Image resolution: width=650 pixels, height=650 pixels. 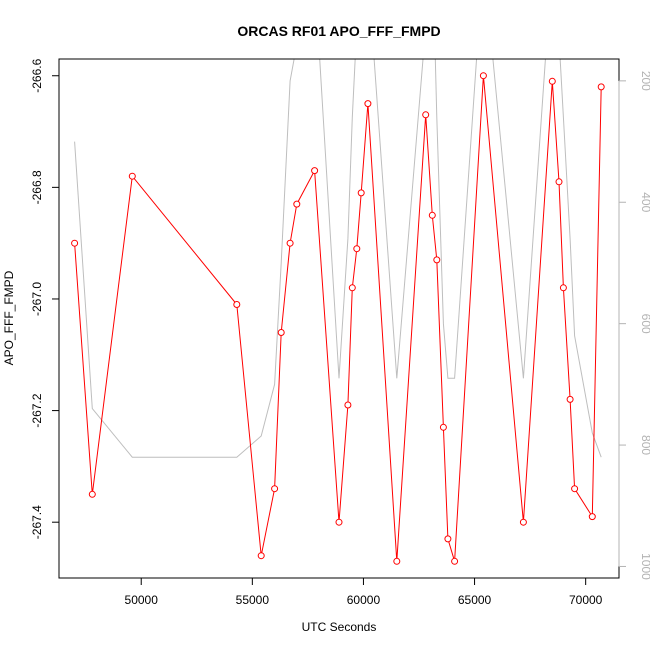 I want to click on x-axis-label: UTC Seconds, so click(x=339, y=627).